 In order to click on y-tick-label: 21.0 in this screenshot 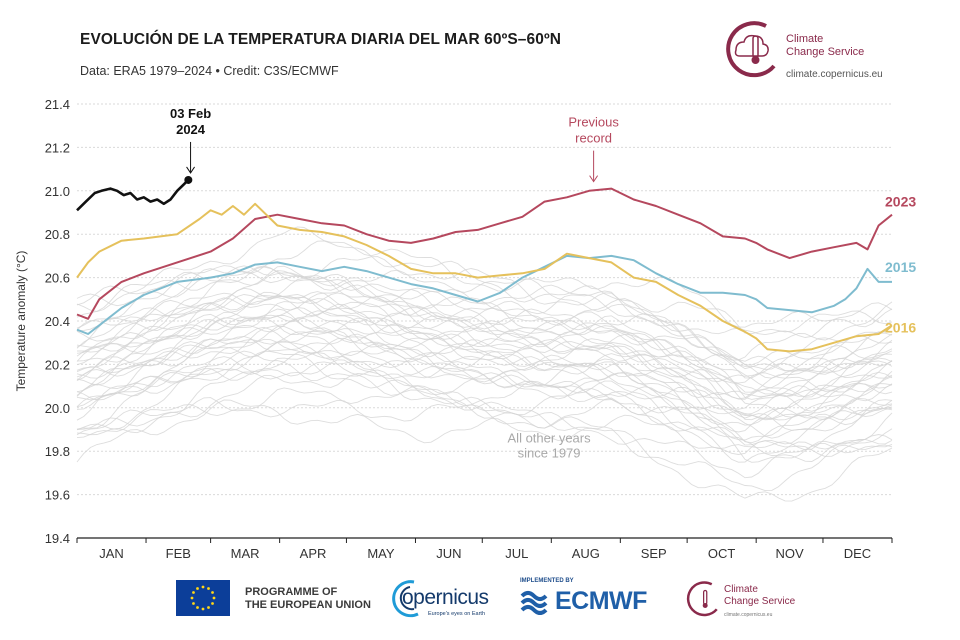, I will do `click(57, 191)`.